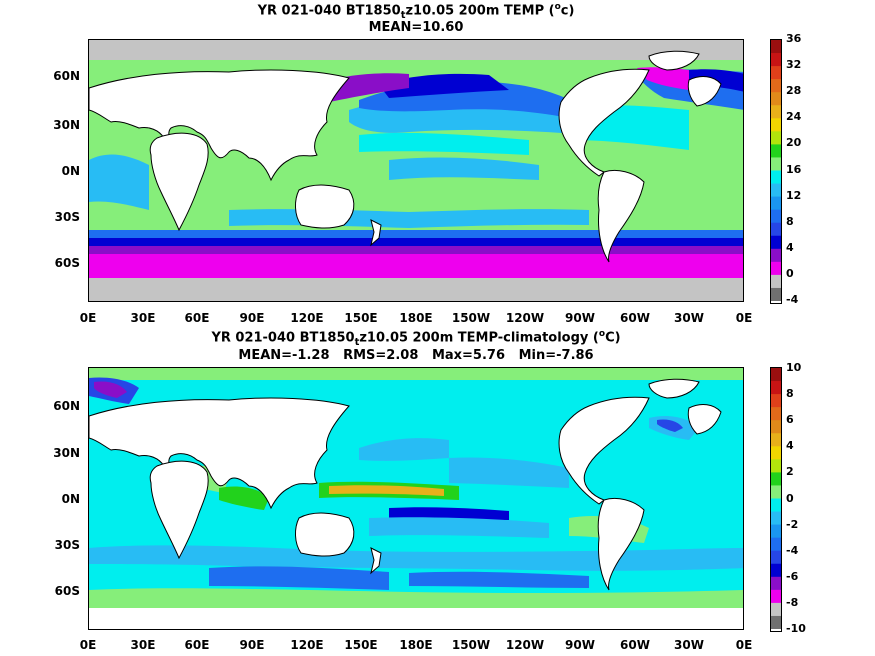 Image resolution: width=875 pixels, height=656 pixels. Describe the element at coordinates (471, 318) in the screenshot. I see `panel1-xlabel: 150W` at that location.